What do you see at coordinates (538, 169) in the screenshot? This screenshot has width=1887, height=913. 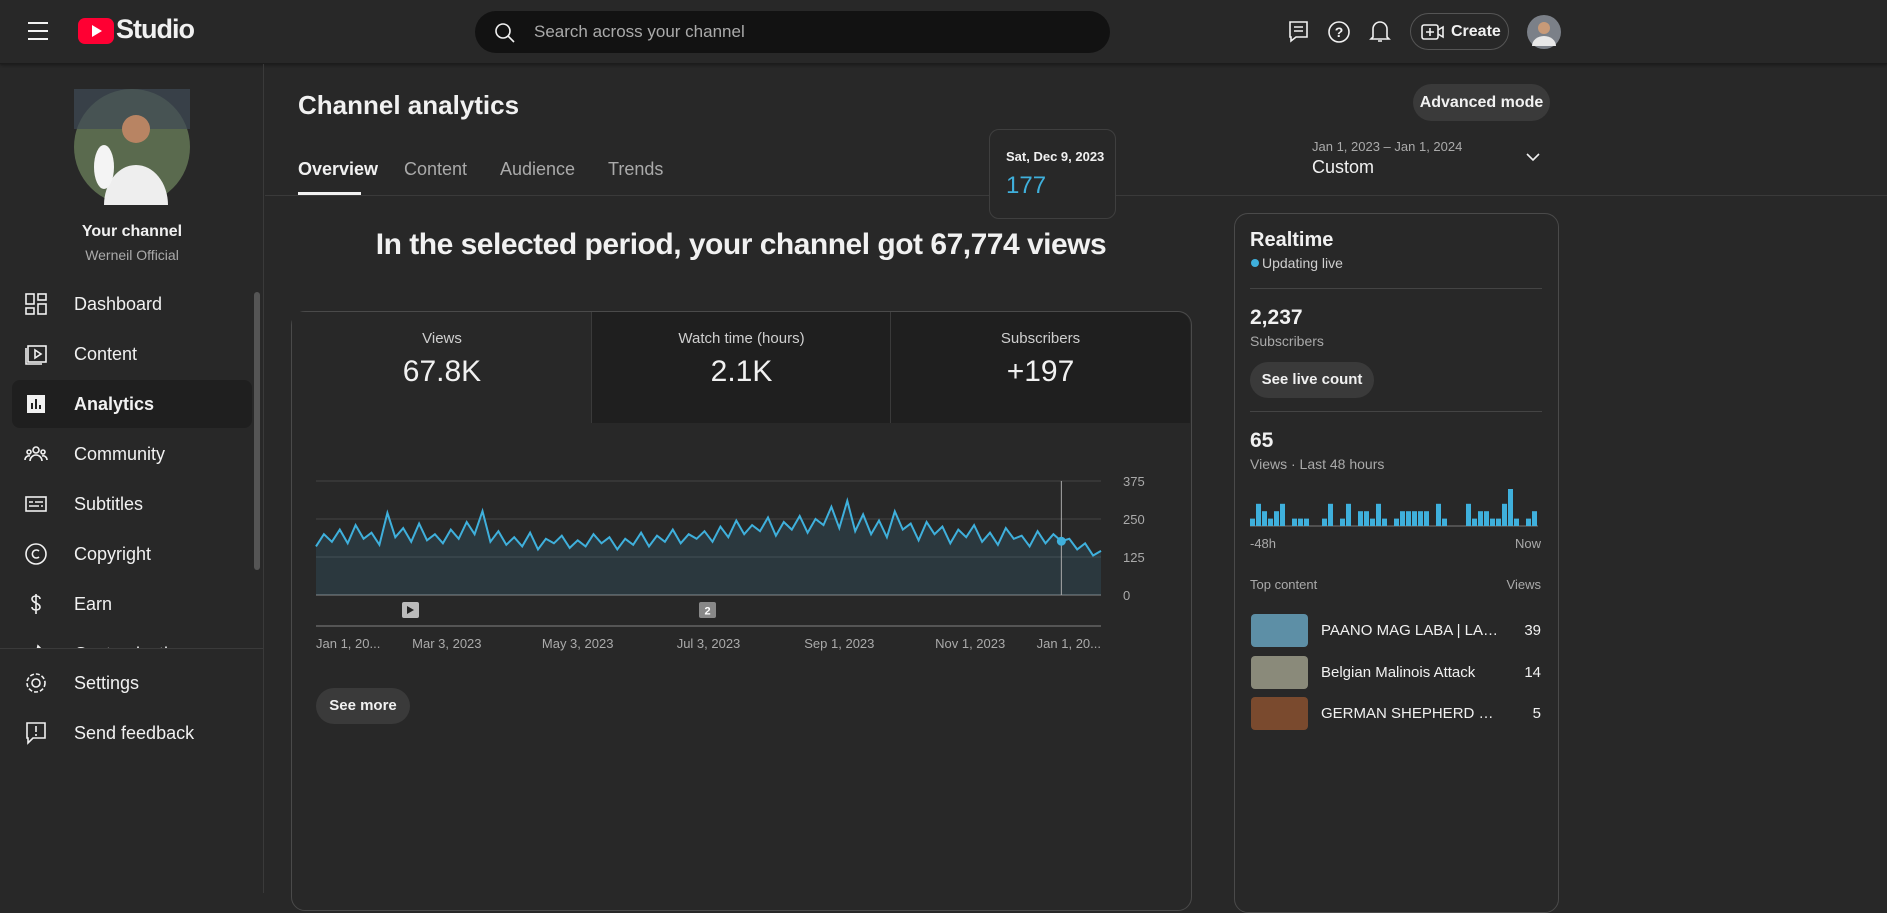 I see `tab: Audience` at bounding box center [538, 169].